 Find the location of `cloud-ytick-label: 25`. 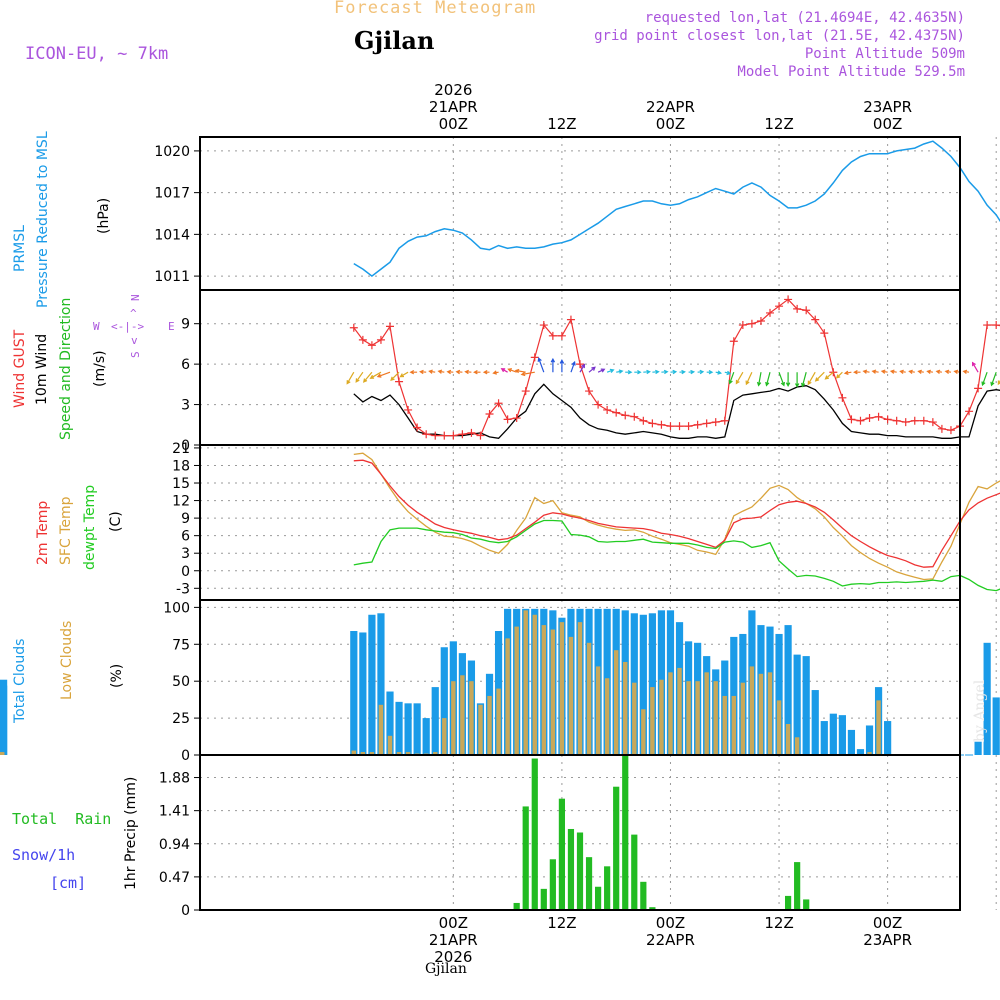

cloud-ytick-label: 25 is located at coordinates (181, 719).